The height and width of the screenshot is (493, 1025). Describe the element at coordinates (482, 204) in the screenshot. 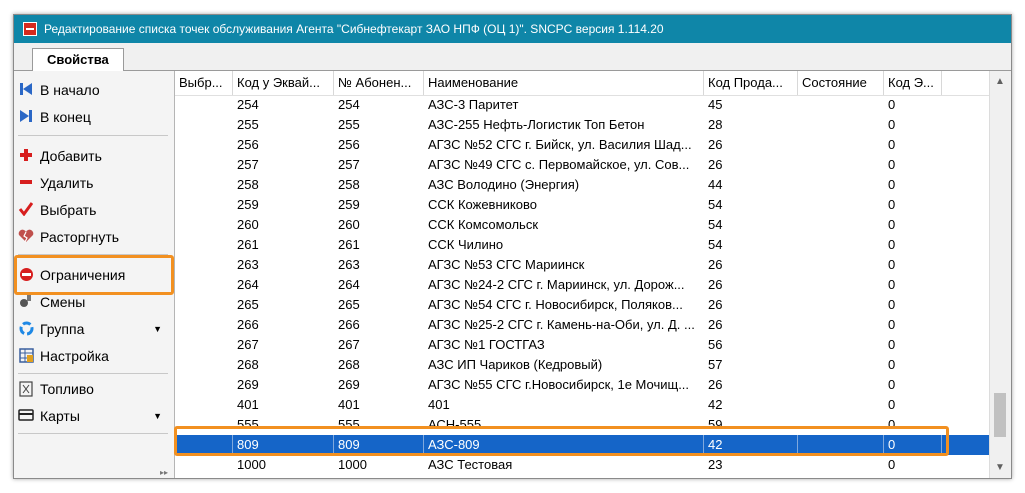

I see `cell-name: ССК Кожевниково` at that location.